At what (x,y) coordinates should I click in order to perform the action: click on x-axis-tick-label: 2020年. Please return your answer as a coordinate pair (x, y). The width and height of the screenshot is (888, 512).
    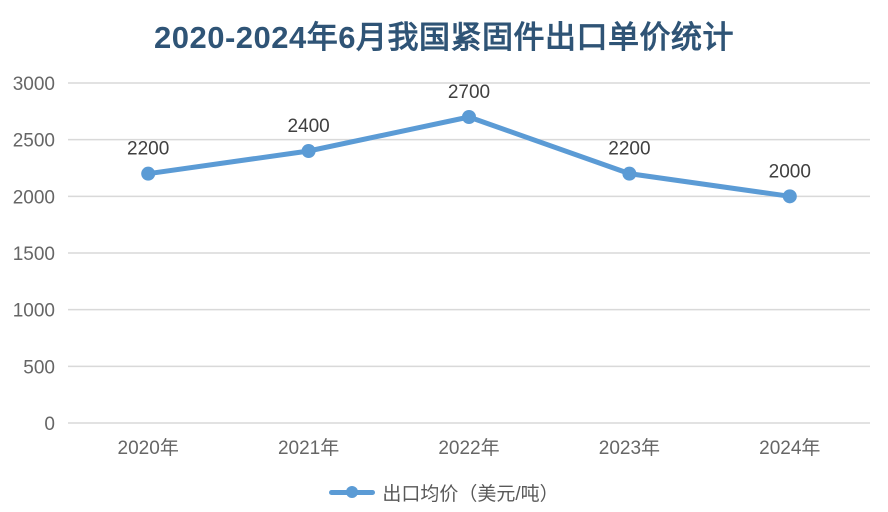
    Looking at the image, I should click on (148, 448).